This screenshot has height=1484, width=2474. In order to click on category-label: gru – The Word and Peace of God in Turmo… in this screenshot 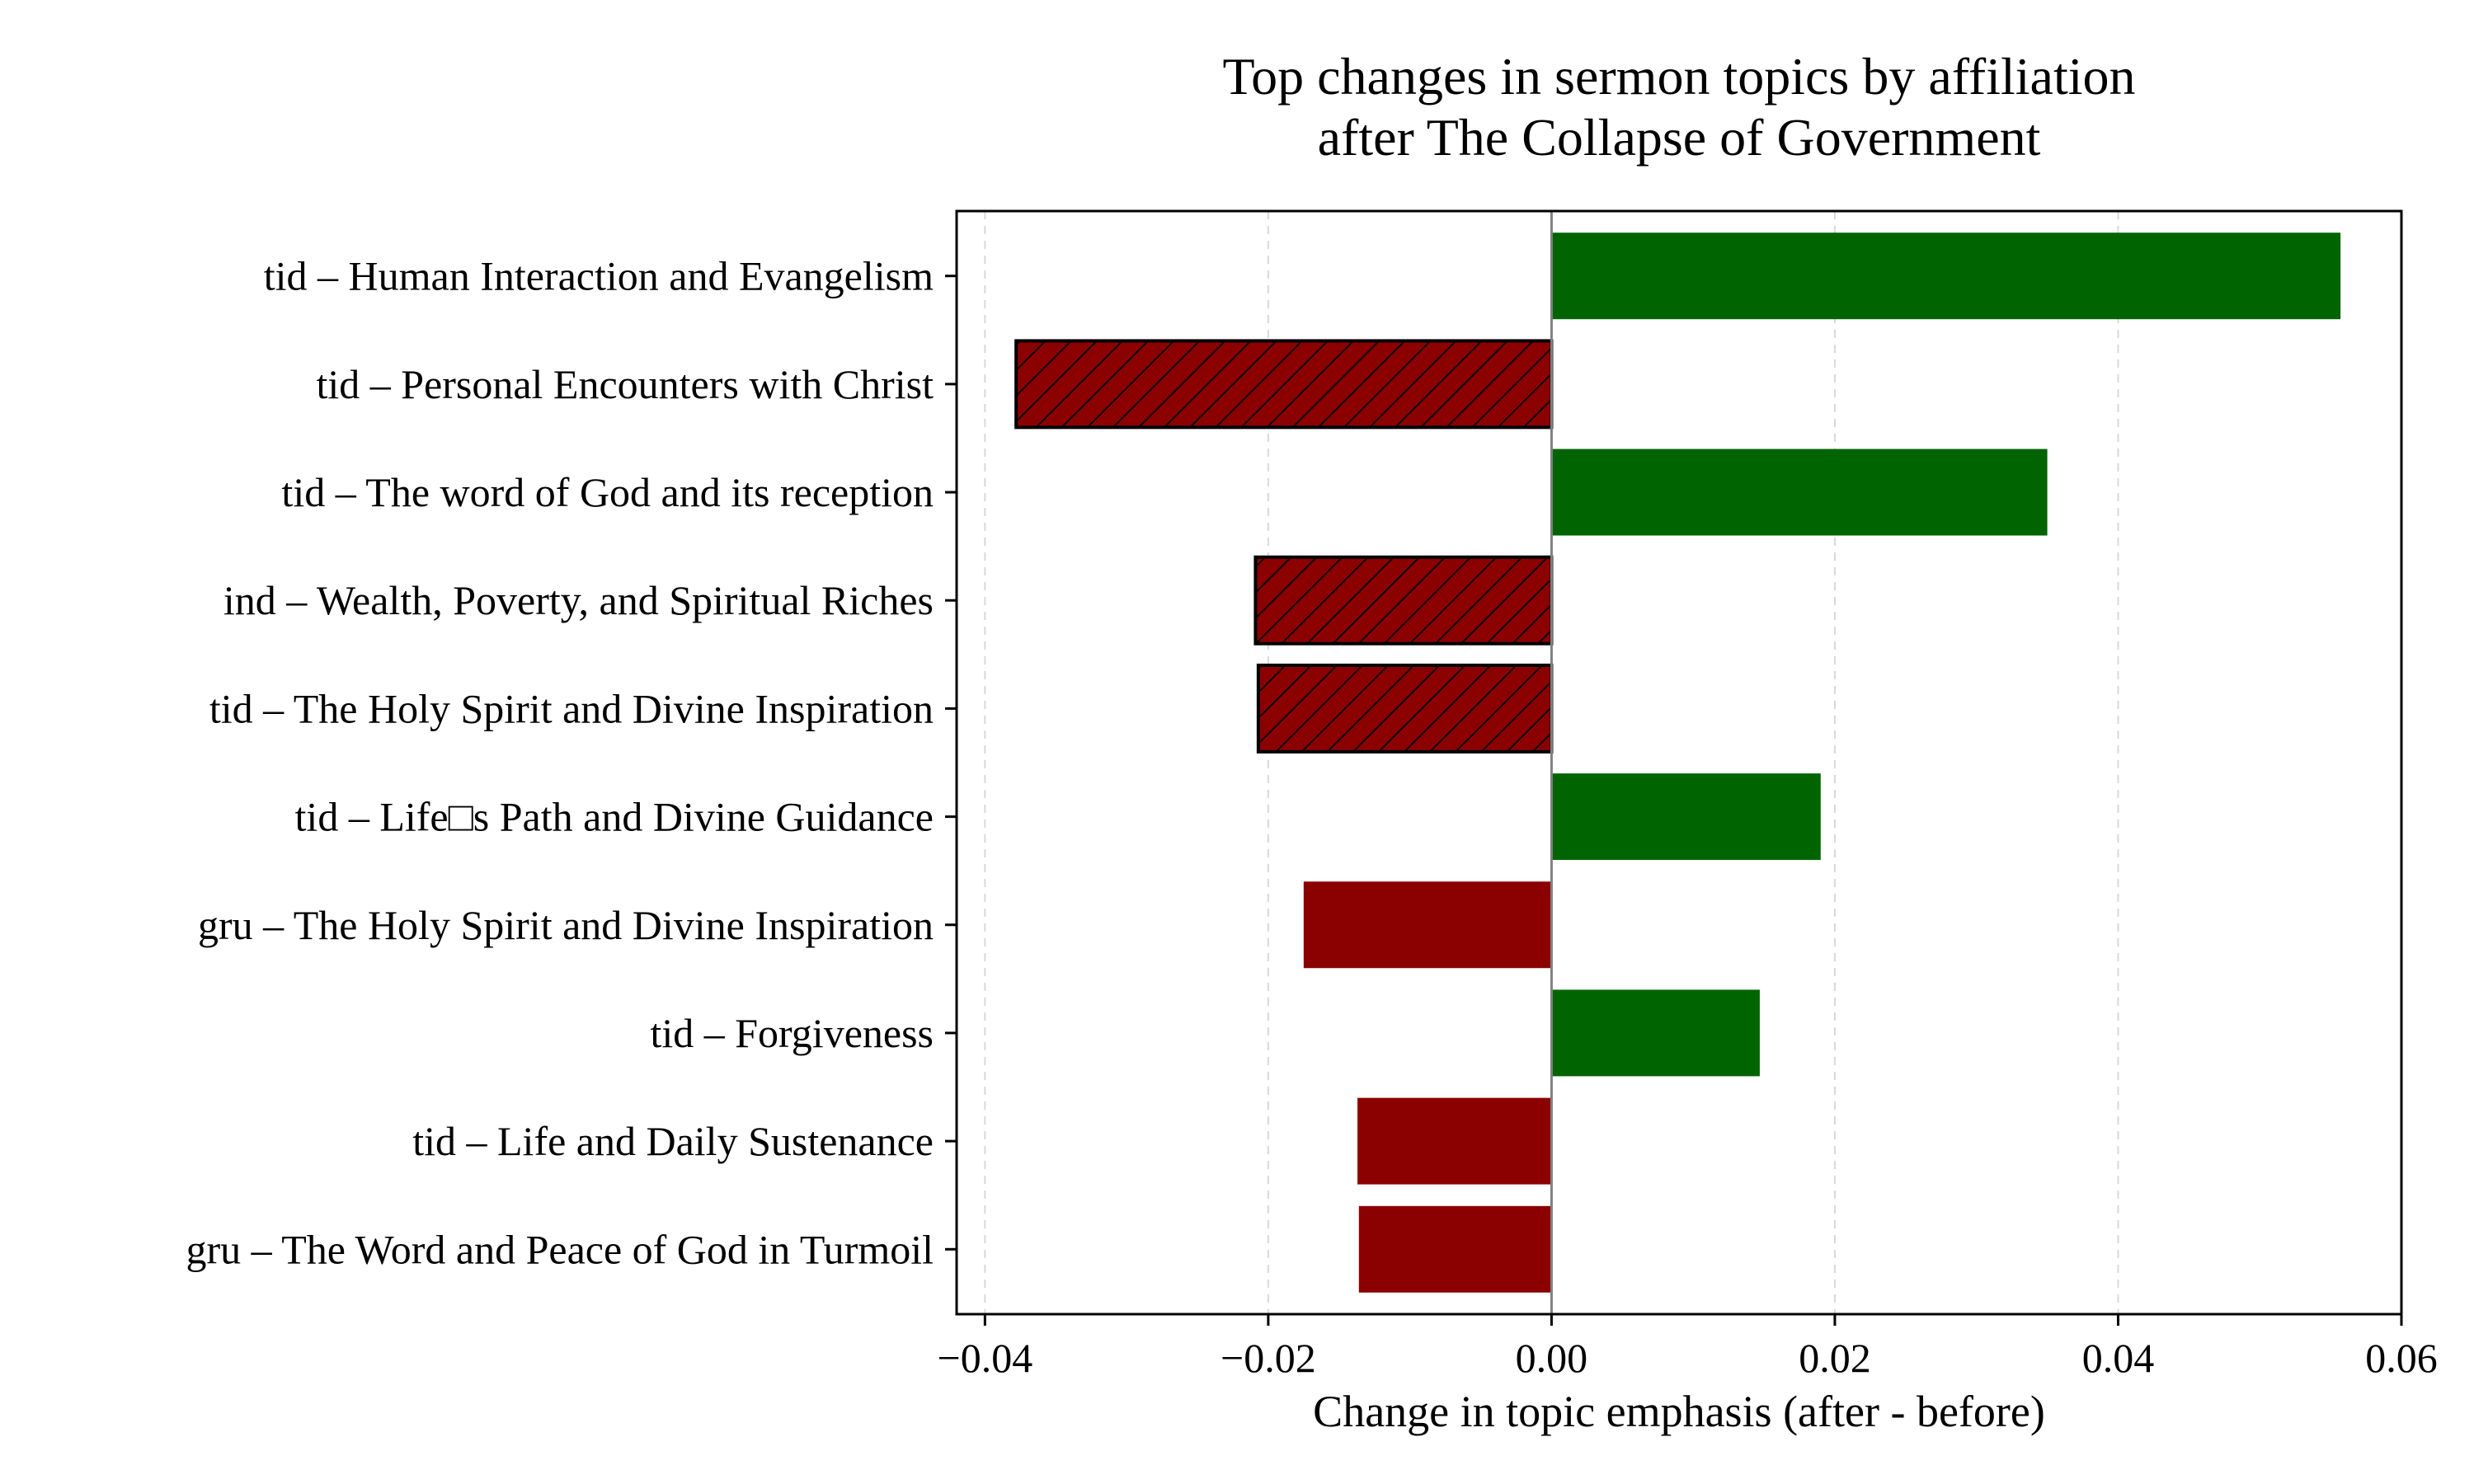, I will do `click(560, 1249)`.